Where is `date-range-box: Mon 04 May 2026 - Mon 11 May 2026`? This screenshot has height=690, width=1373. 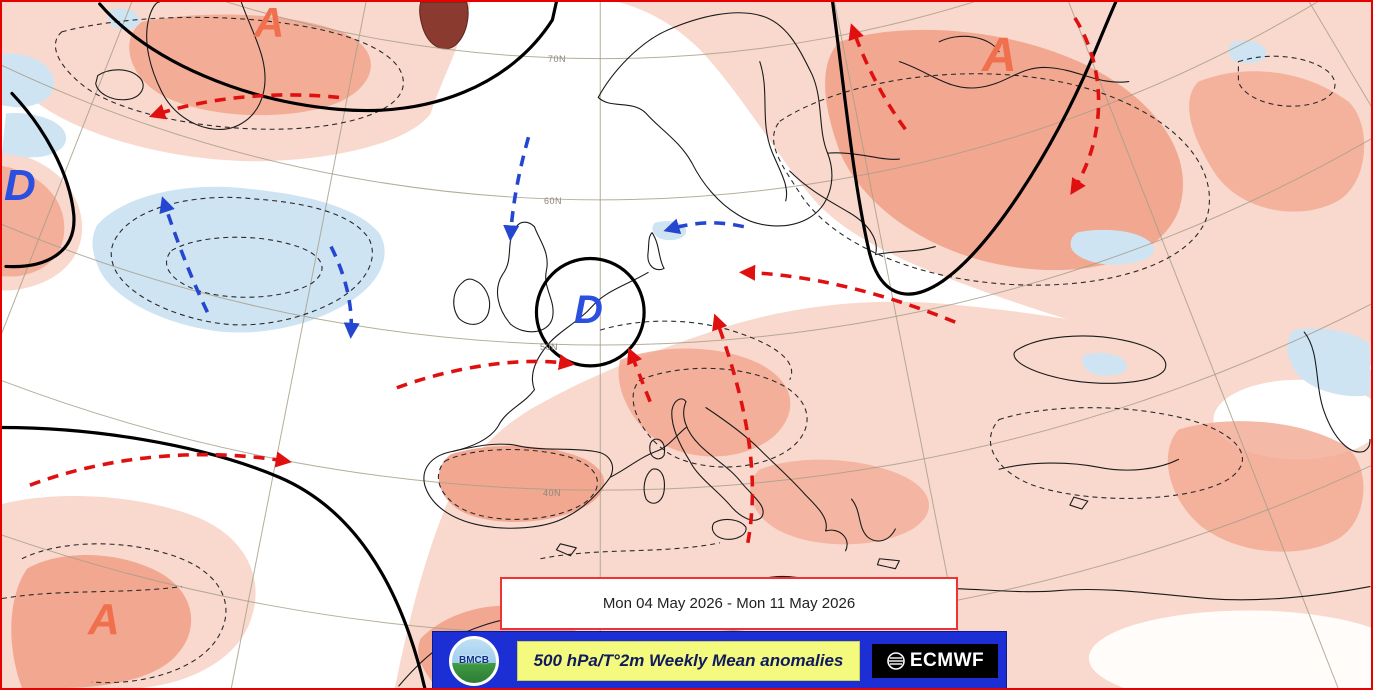 date-range-box: Mon 04 May 2026 - Mon 11 May 2026 is located at coordinates (729, 603).